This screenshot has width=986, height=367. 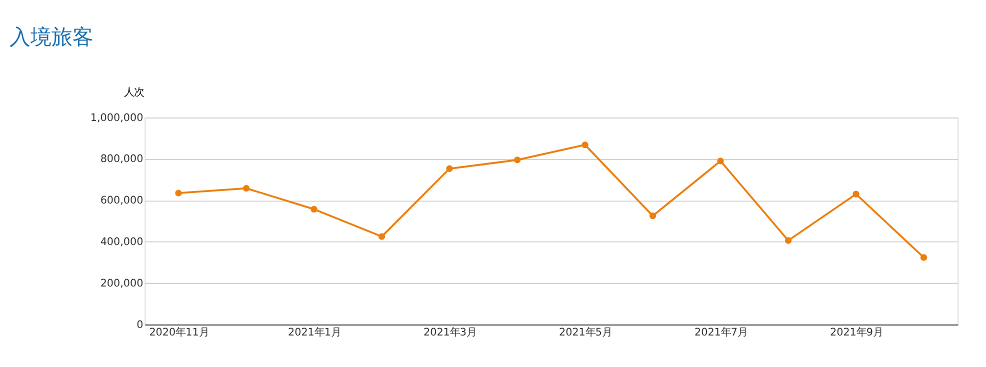 What do you see at coordinates (117, 118) in the screenshot?
I see `y-tick-label: 1,000,000` at bounding box center [117, 118].